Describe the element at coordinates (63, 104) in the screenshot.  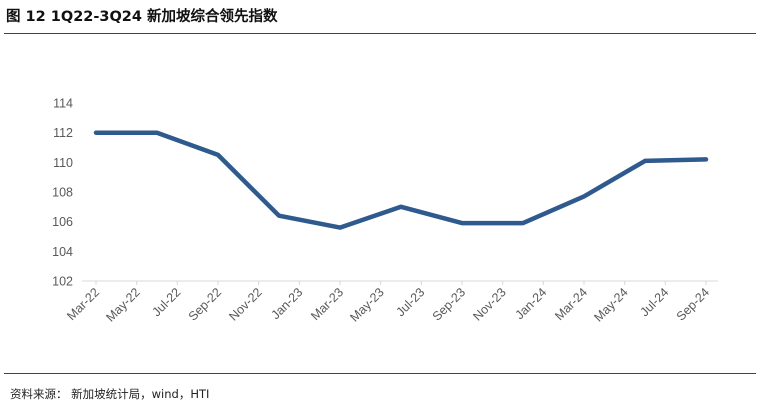
I see `y-tick-label: 114` at that location.